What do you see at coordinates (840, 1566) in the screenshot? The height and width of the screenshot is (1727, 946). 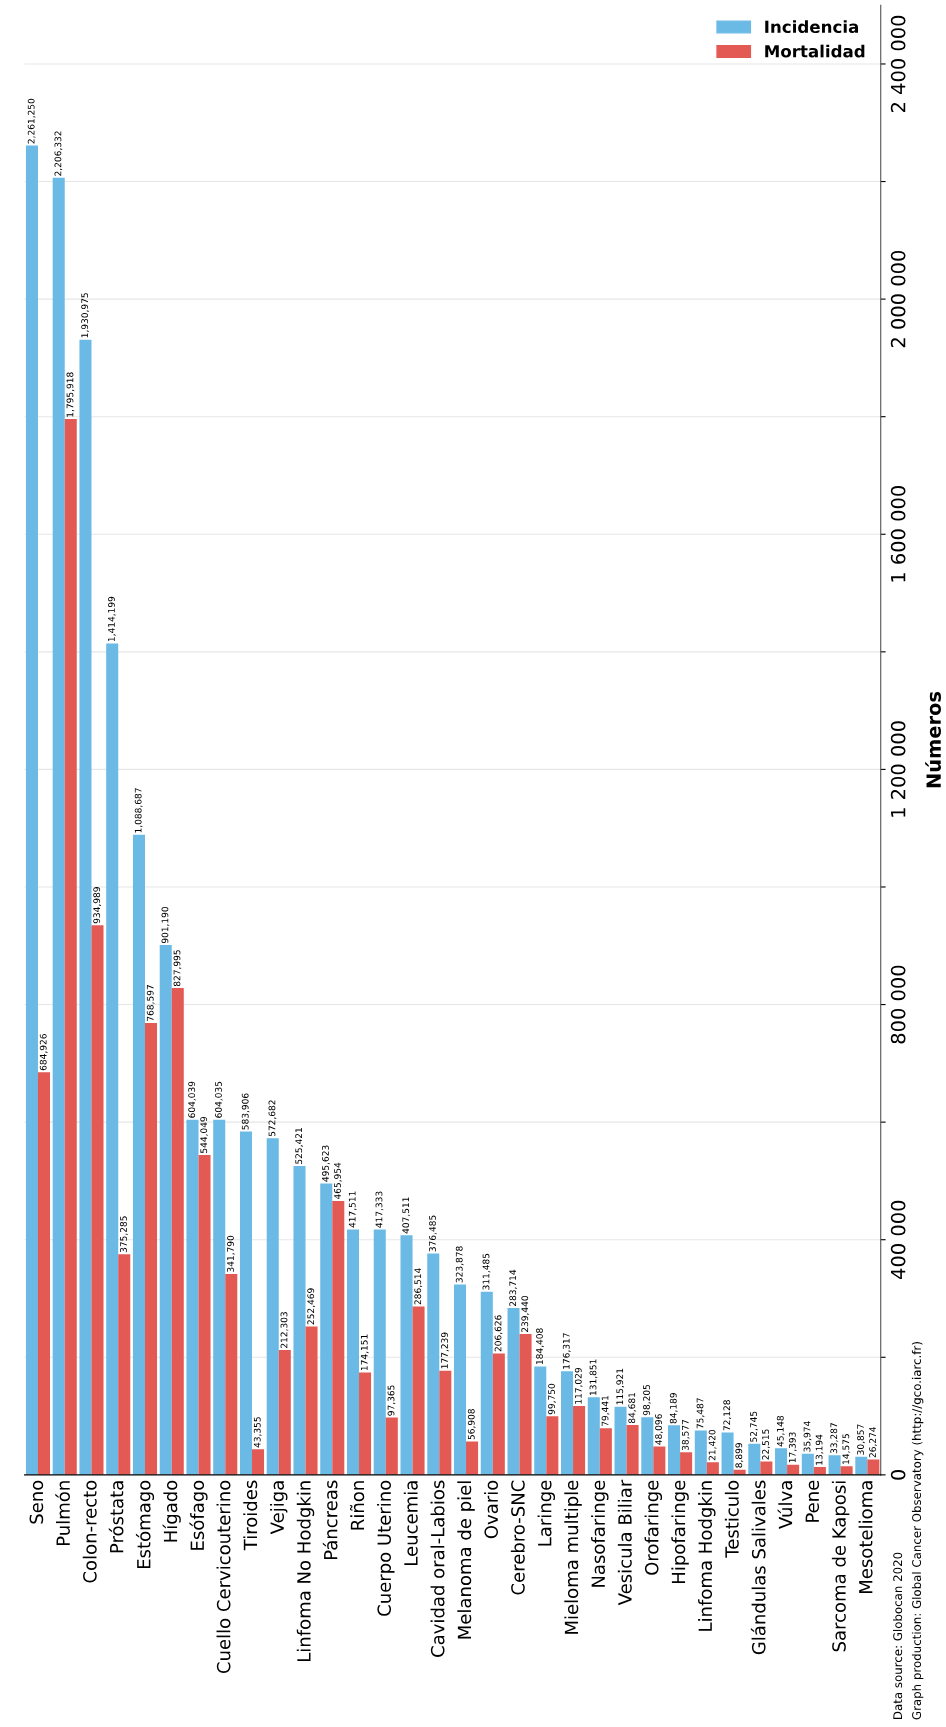 I see `x-tick-label: Sarcoma de Kaposi` at bounding box center [840, 1566].